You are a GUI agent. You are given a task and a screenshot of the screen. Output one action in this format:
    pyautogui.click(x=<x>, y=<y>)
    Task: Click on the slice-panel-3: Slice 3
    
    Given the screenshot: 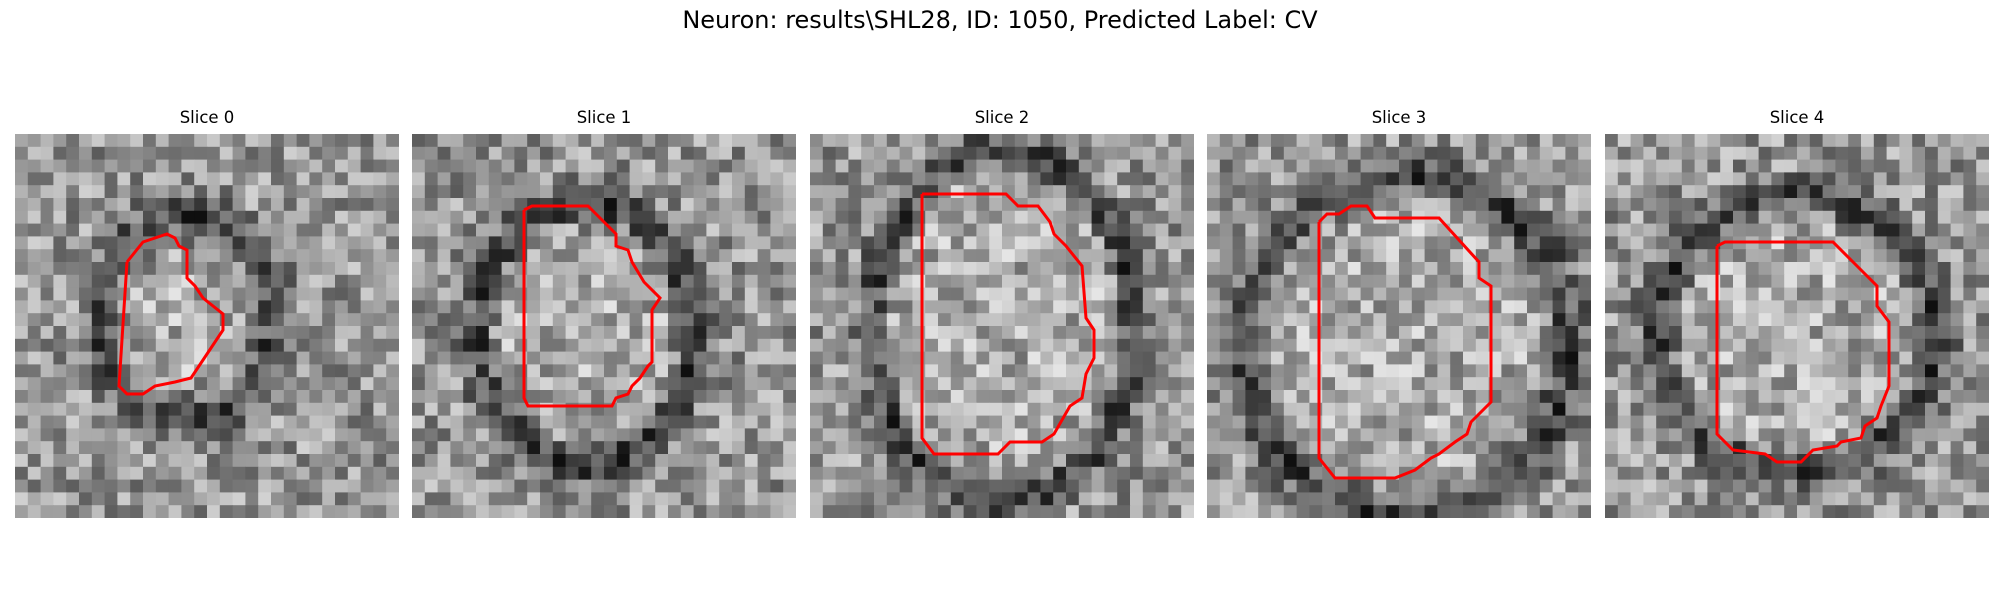 What is the action you would take?
    pyautogui.click(x=1399, y=313)
    